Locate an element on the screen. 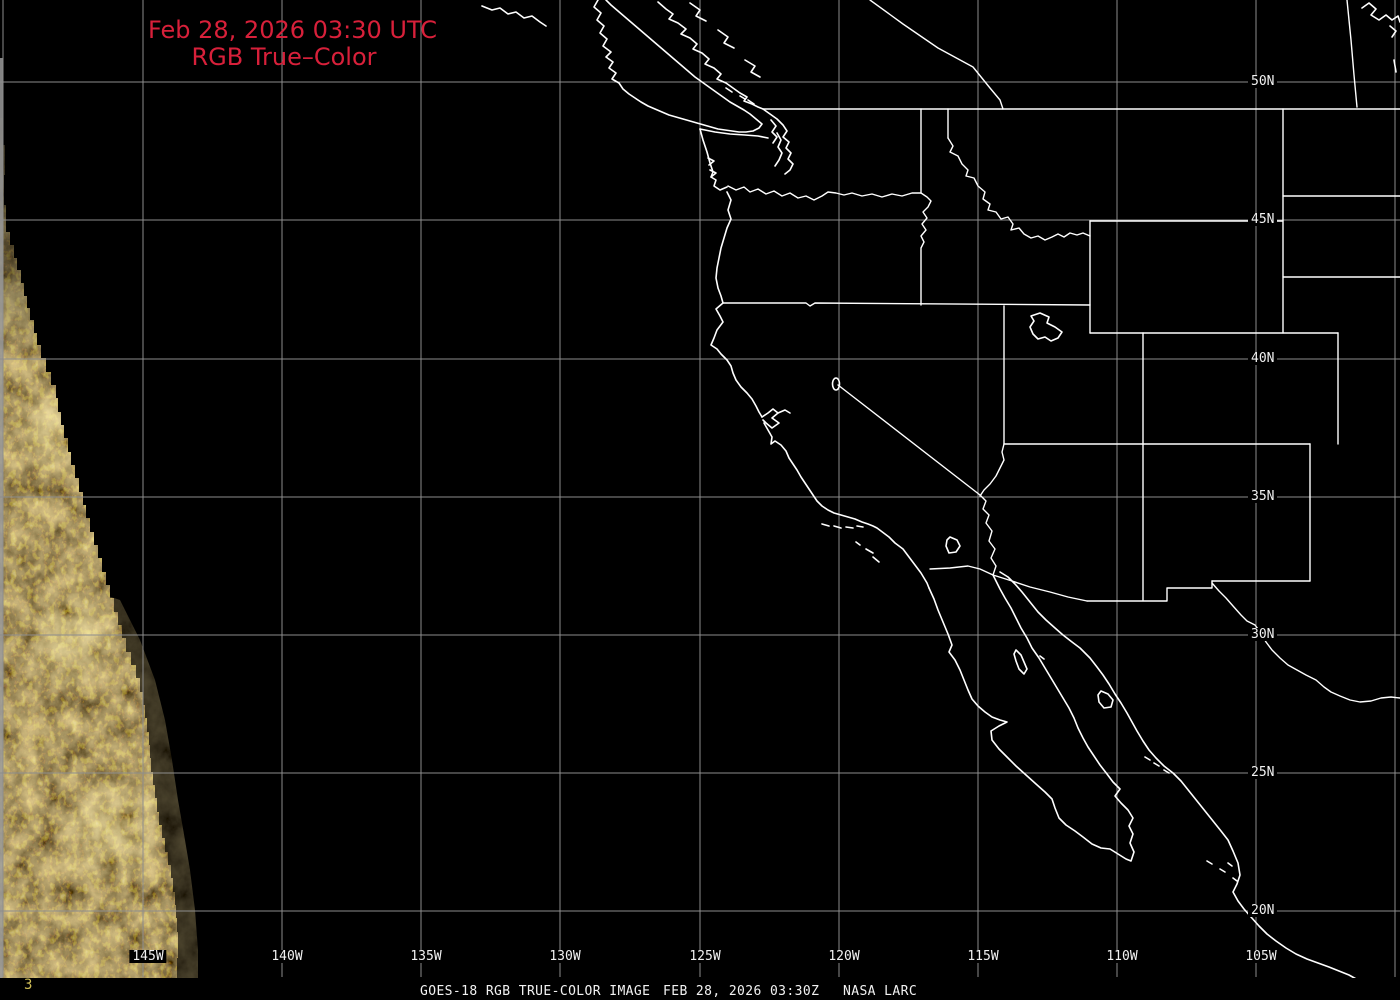 Image resolution: width=1400 pixels, height=1000 pixels. footer-credit: NASA LARC is located at coordinates (880, 991).